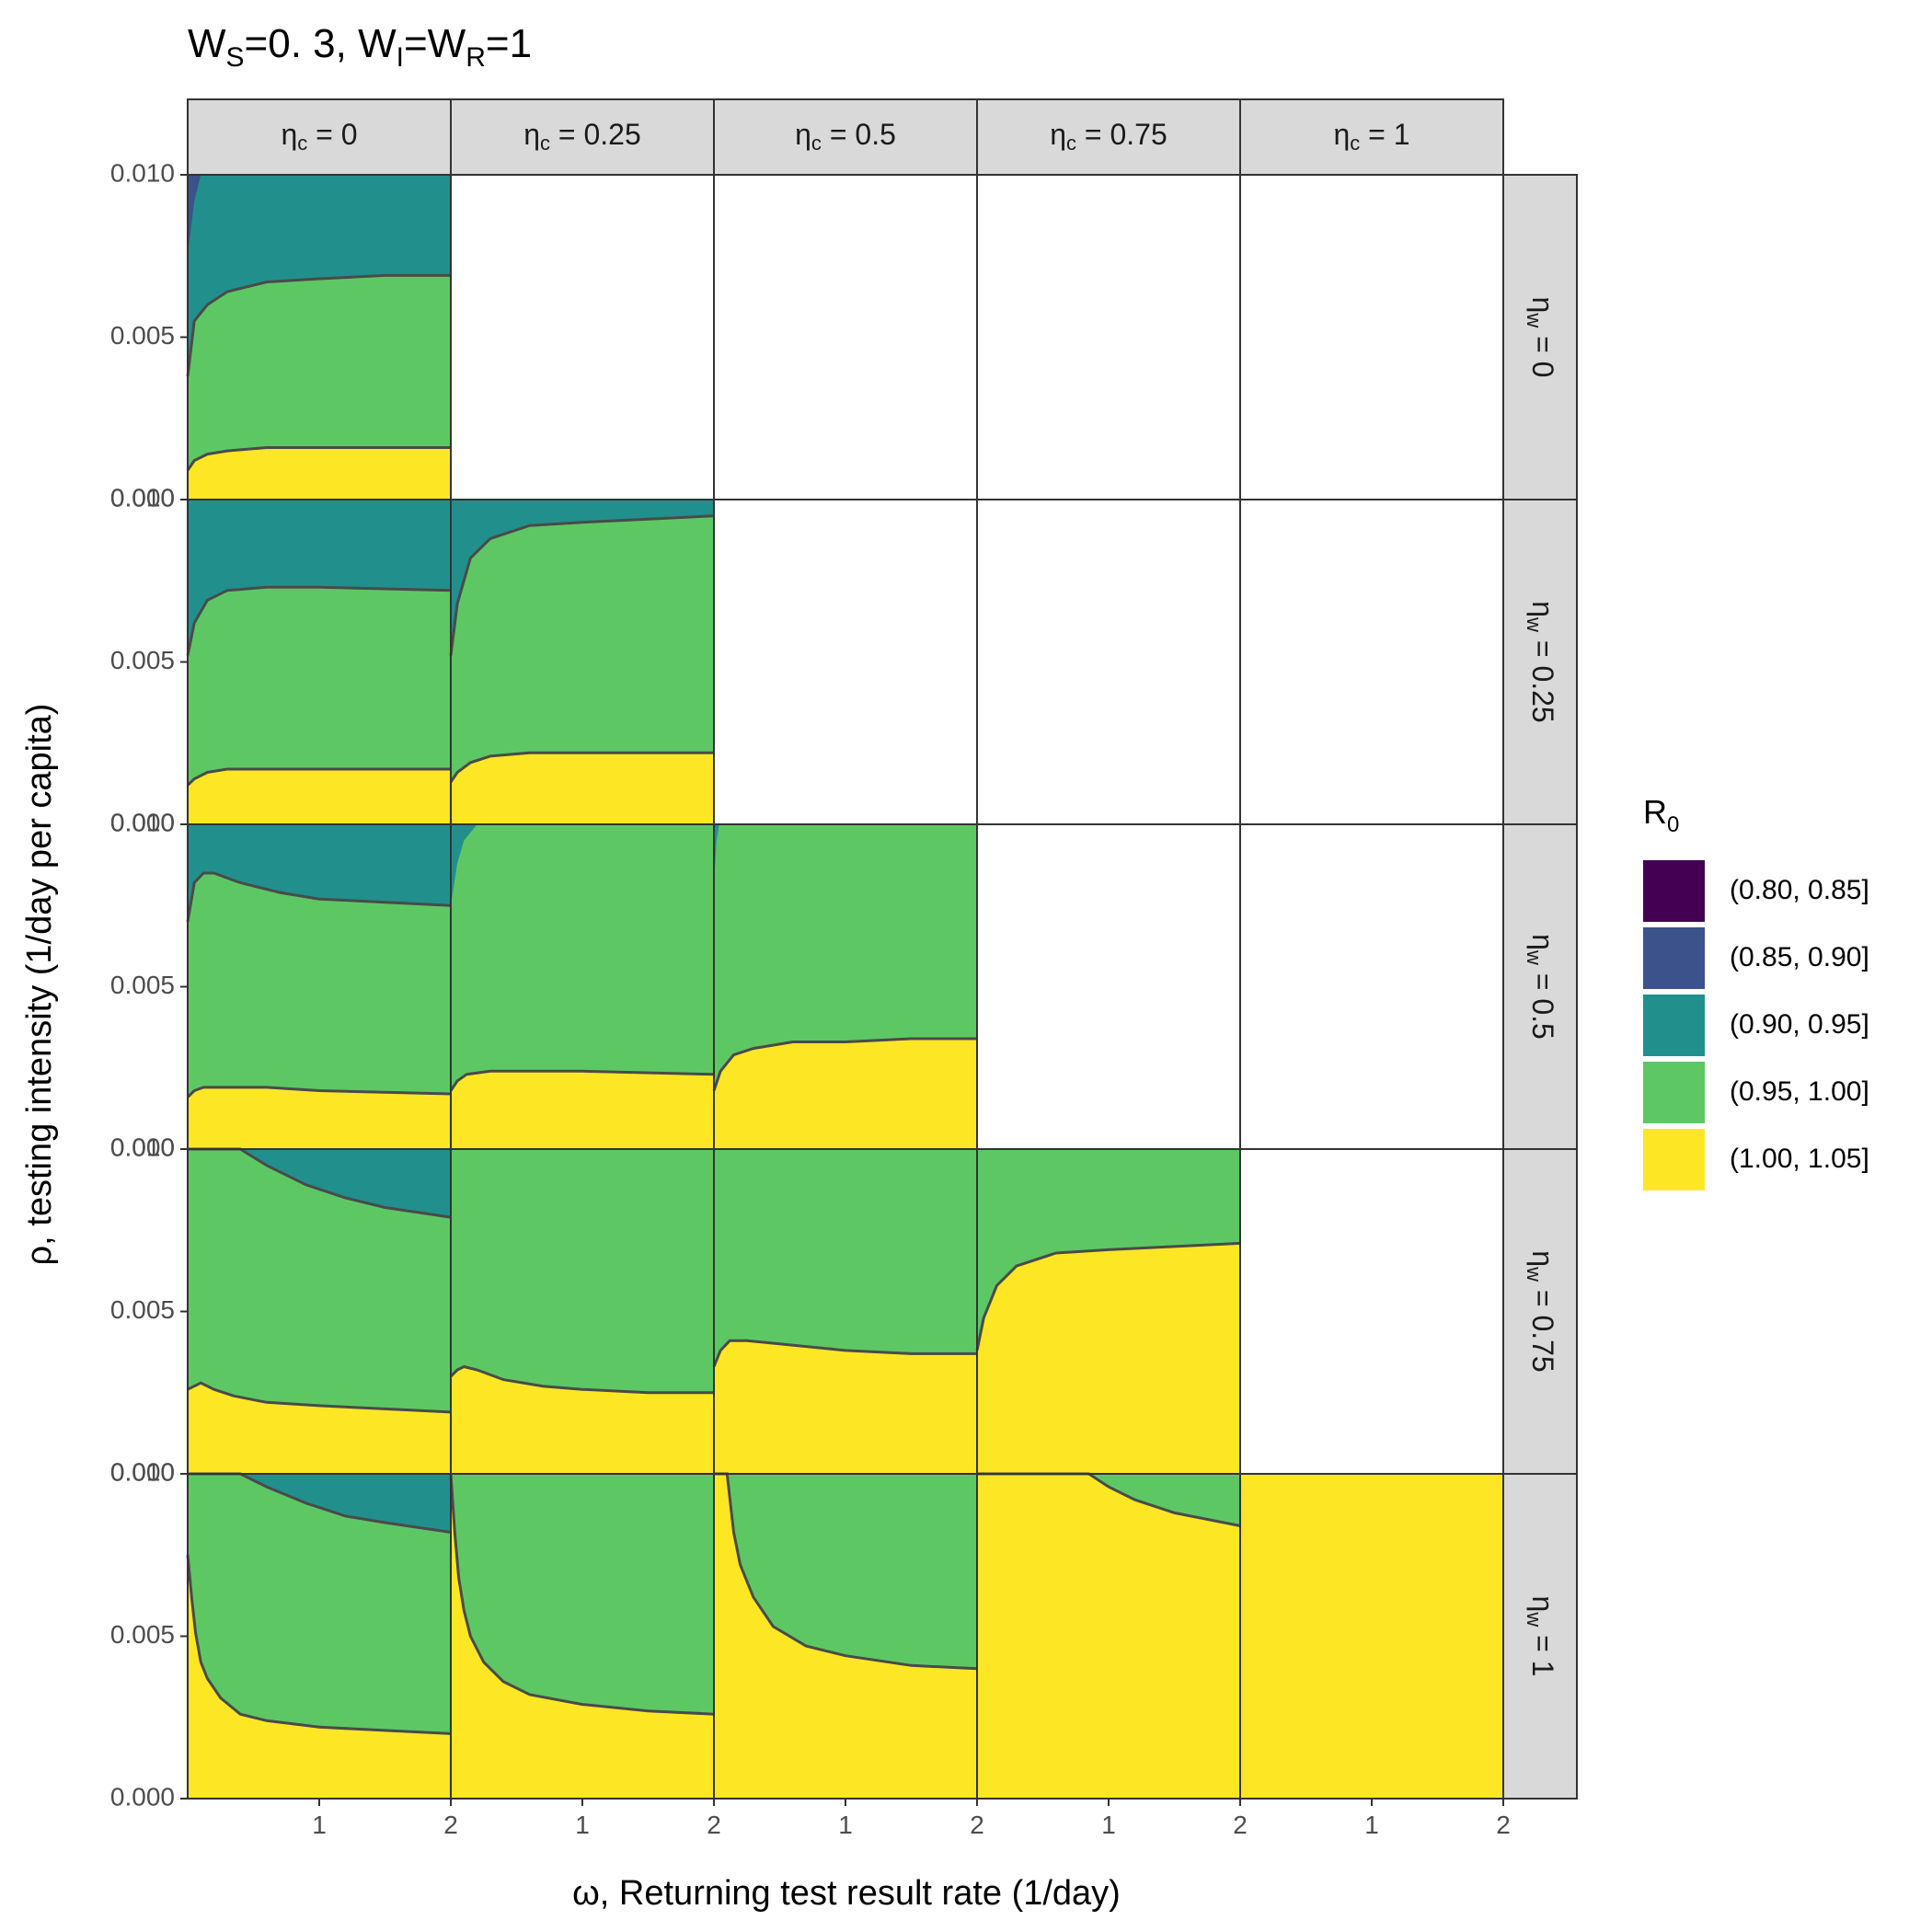 This screenshot has height=1932, width=1932. What do you see at coordinates (1371, 137) in the screenshot?
I see `column-strip-4: ηc = 1` at bounding box center [1371, 137].